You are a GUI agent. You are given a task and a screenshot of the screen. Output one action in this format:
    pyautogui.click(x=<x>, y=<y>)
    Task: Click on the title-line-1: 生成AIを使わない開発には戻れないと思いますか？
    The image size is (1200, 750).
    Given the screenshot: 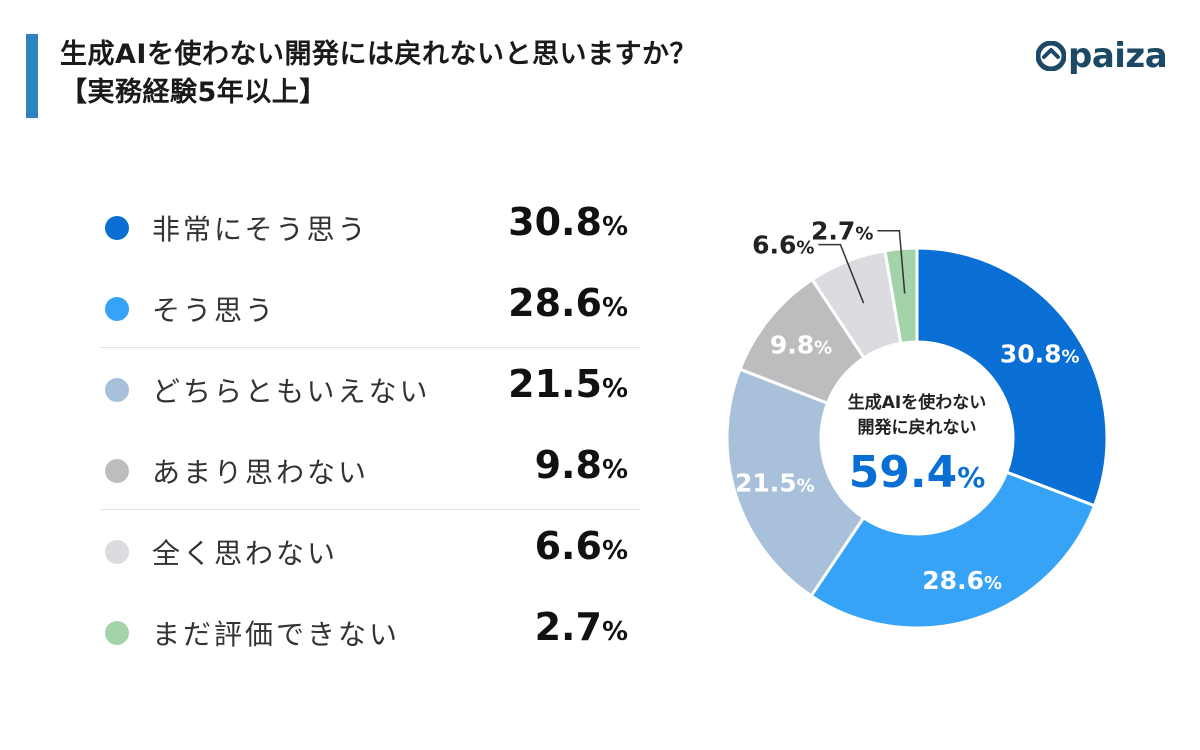 What is the action you would take?
    pyautogui.click(x=378, y=54)
    